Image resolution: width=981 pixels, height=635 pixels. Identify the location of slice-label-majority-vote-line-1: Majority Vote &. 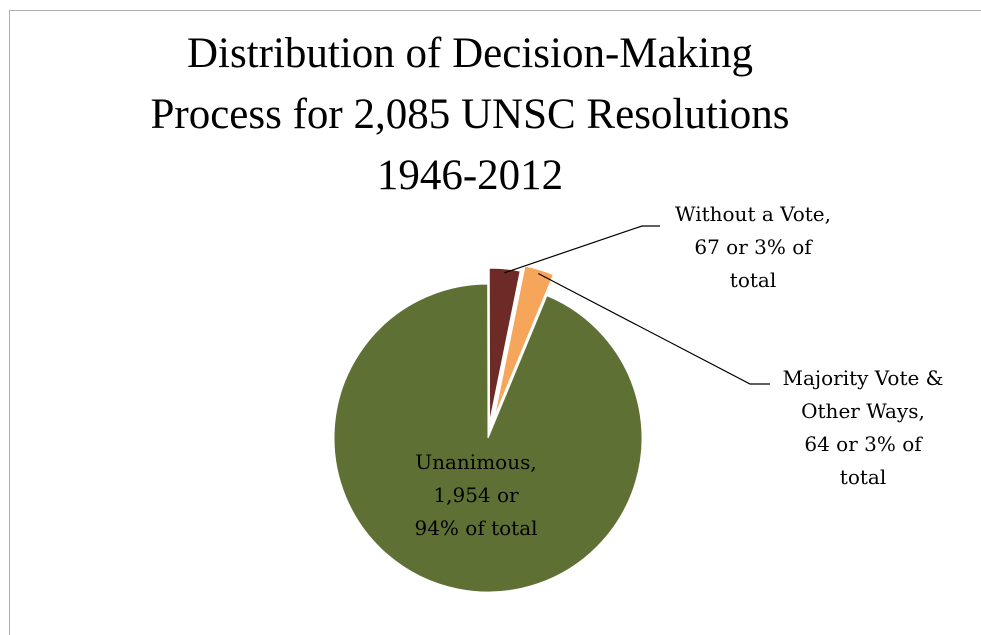
(863, 378).